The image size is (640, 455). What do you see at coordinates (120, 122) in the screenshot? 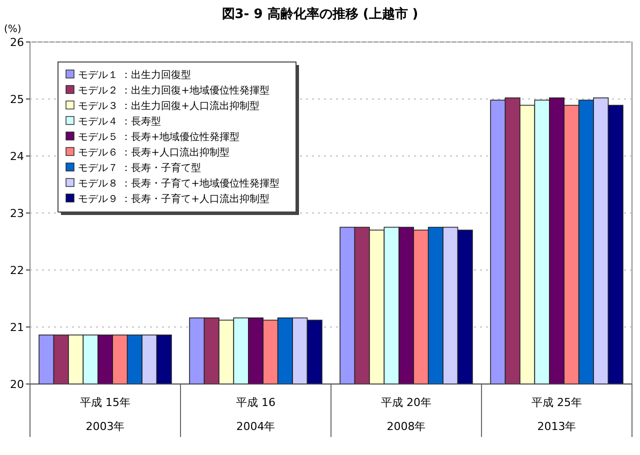
I see `legend-label: モデル４ ：長寿型` at bounding box center [120, 122].